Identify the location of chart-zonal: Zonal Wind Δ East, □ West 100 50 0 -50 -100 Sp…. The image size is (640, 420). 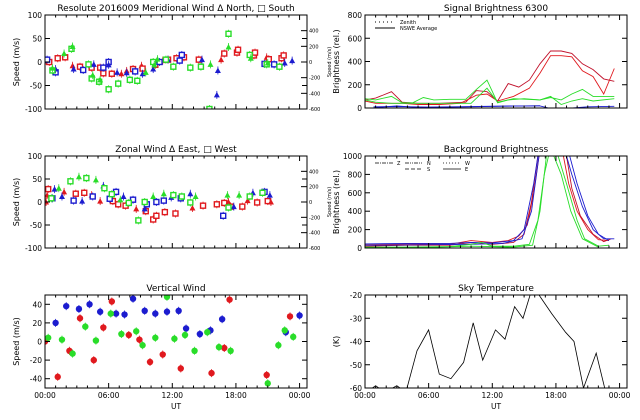
(172, 199).